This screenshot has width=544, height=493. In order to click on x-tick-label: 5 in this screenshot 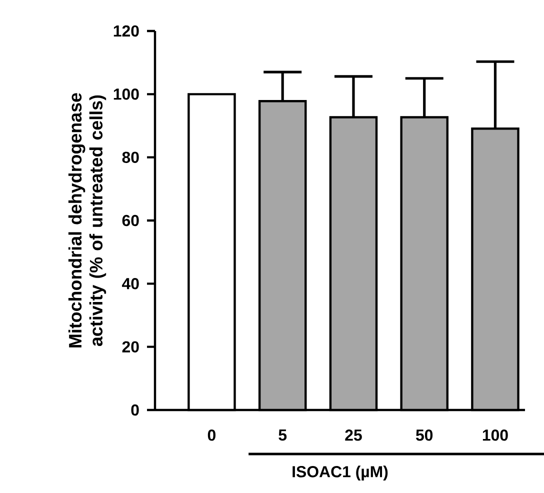, I will do `click(282, 435)`.